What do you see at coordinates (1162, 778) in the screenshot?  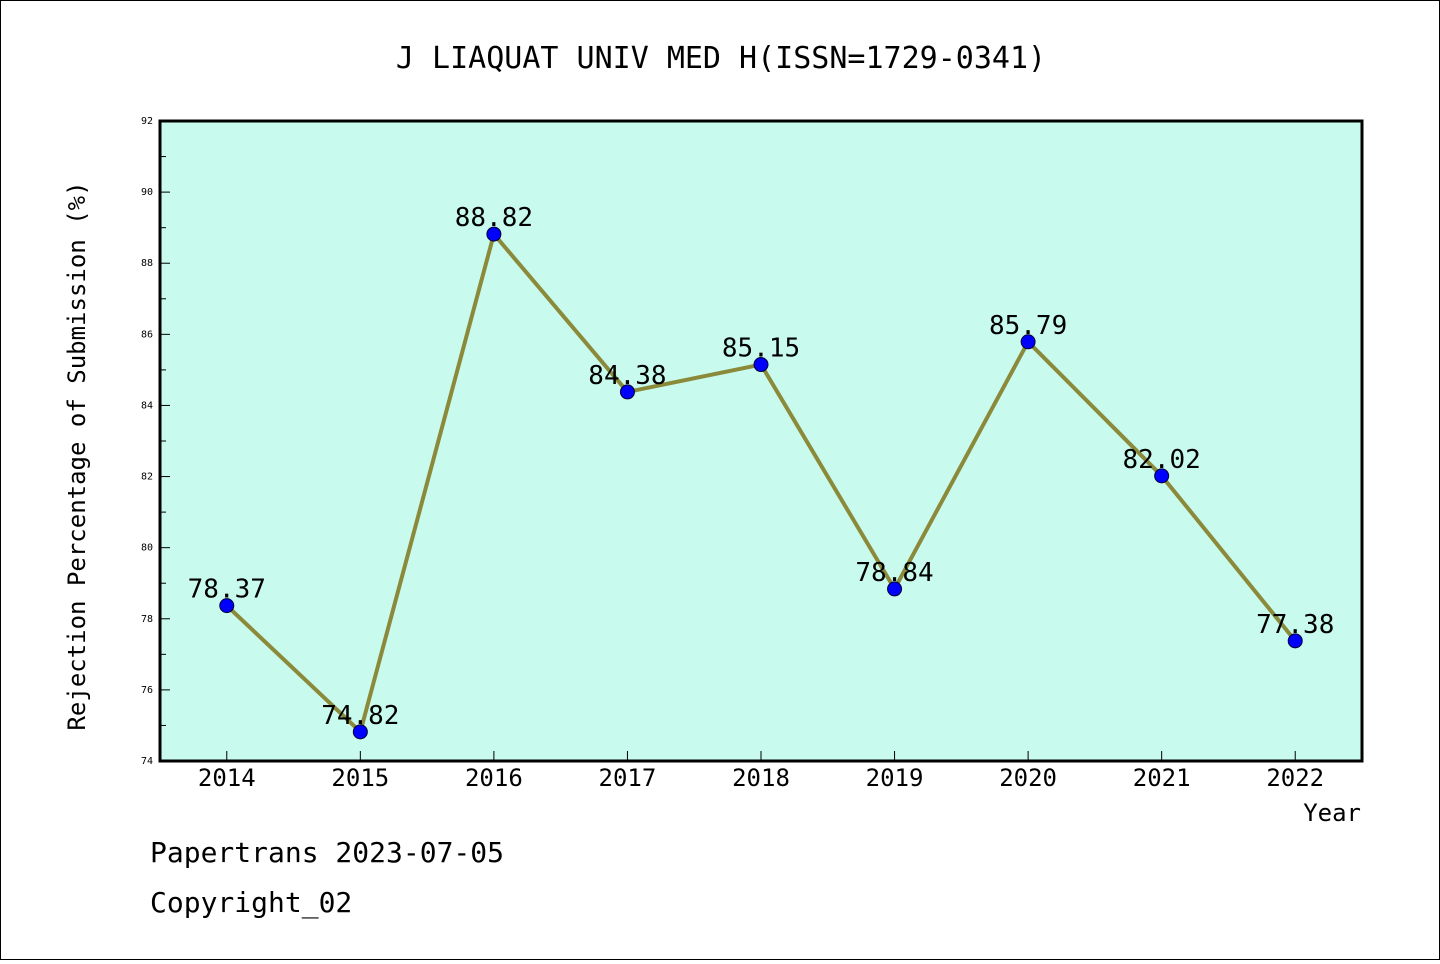 I see `x-tick-label: 2021` at bounding box center [1162, 778].